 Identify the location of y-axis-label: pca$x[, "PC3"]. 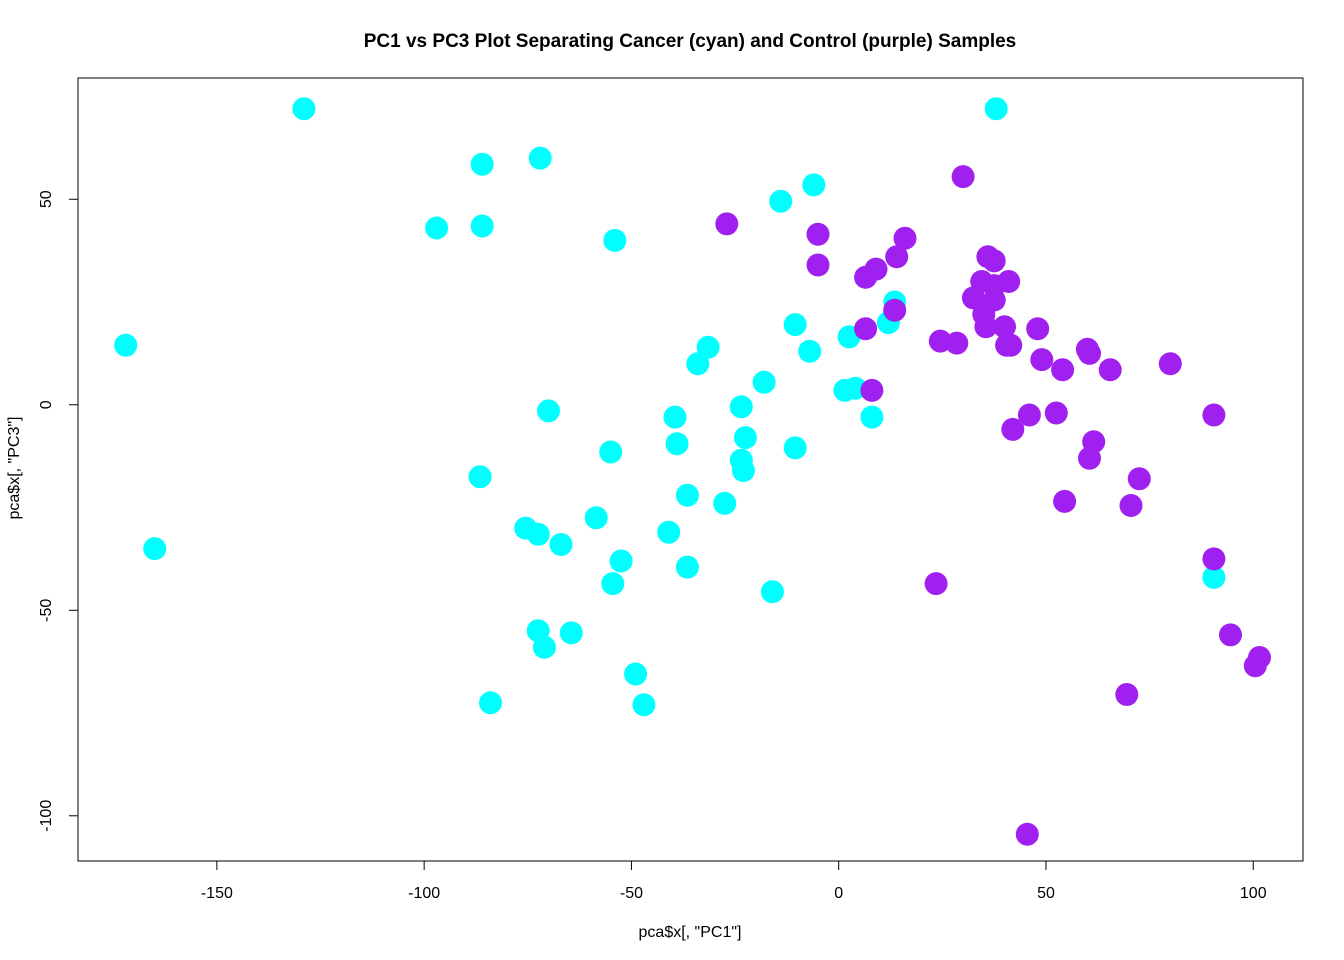
(14, 468).